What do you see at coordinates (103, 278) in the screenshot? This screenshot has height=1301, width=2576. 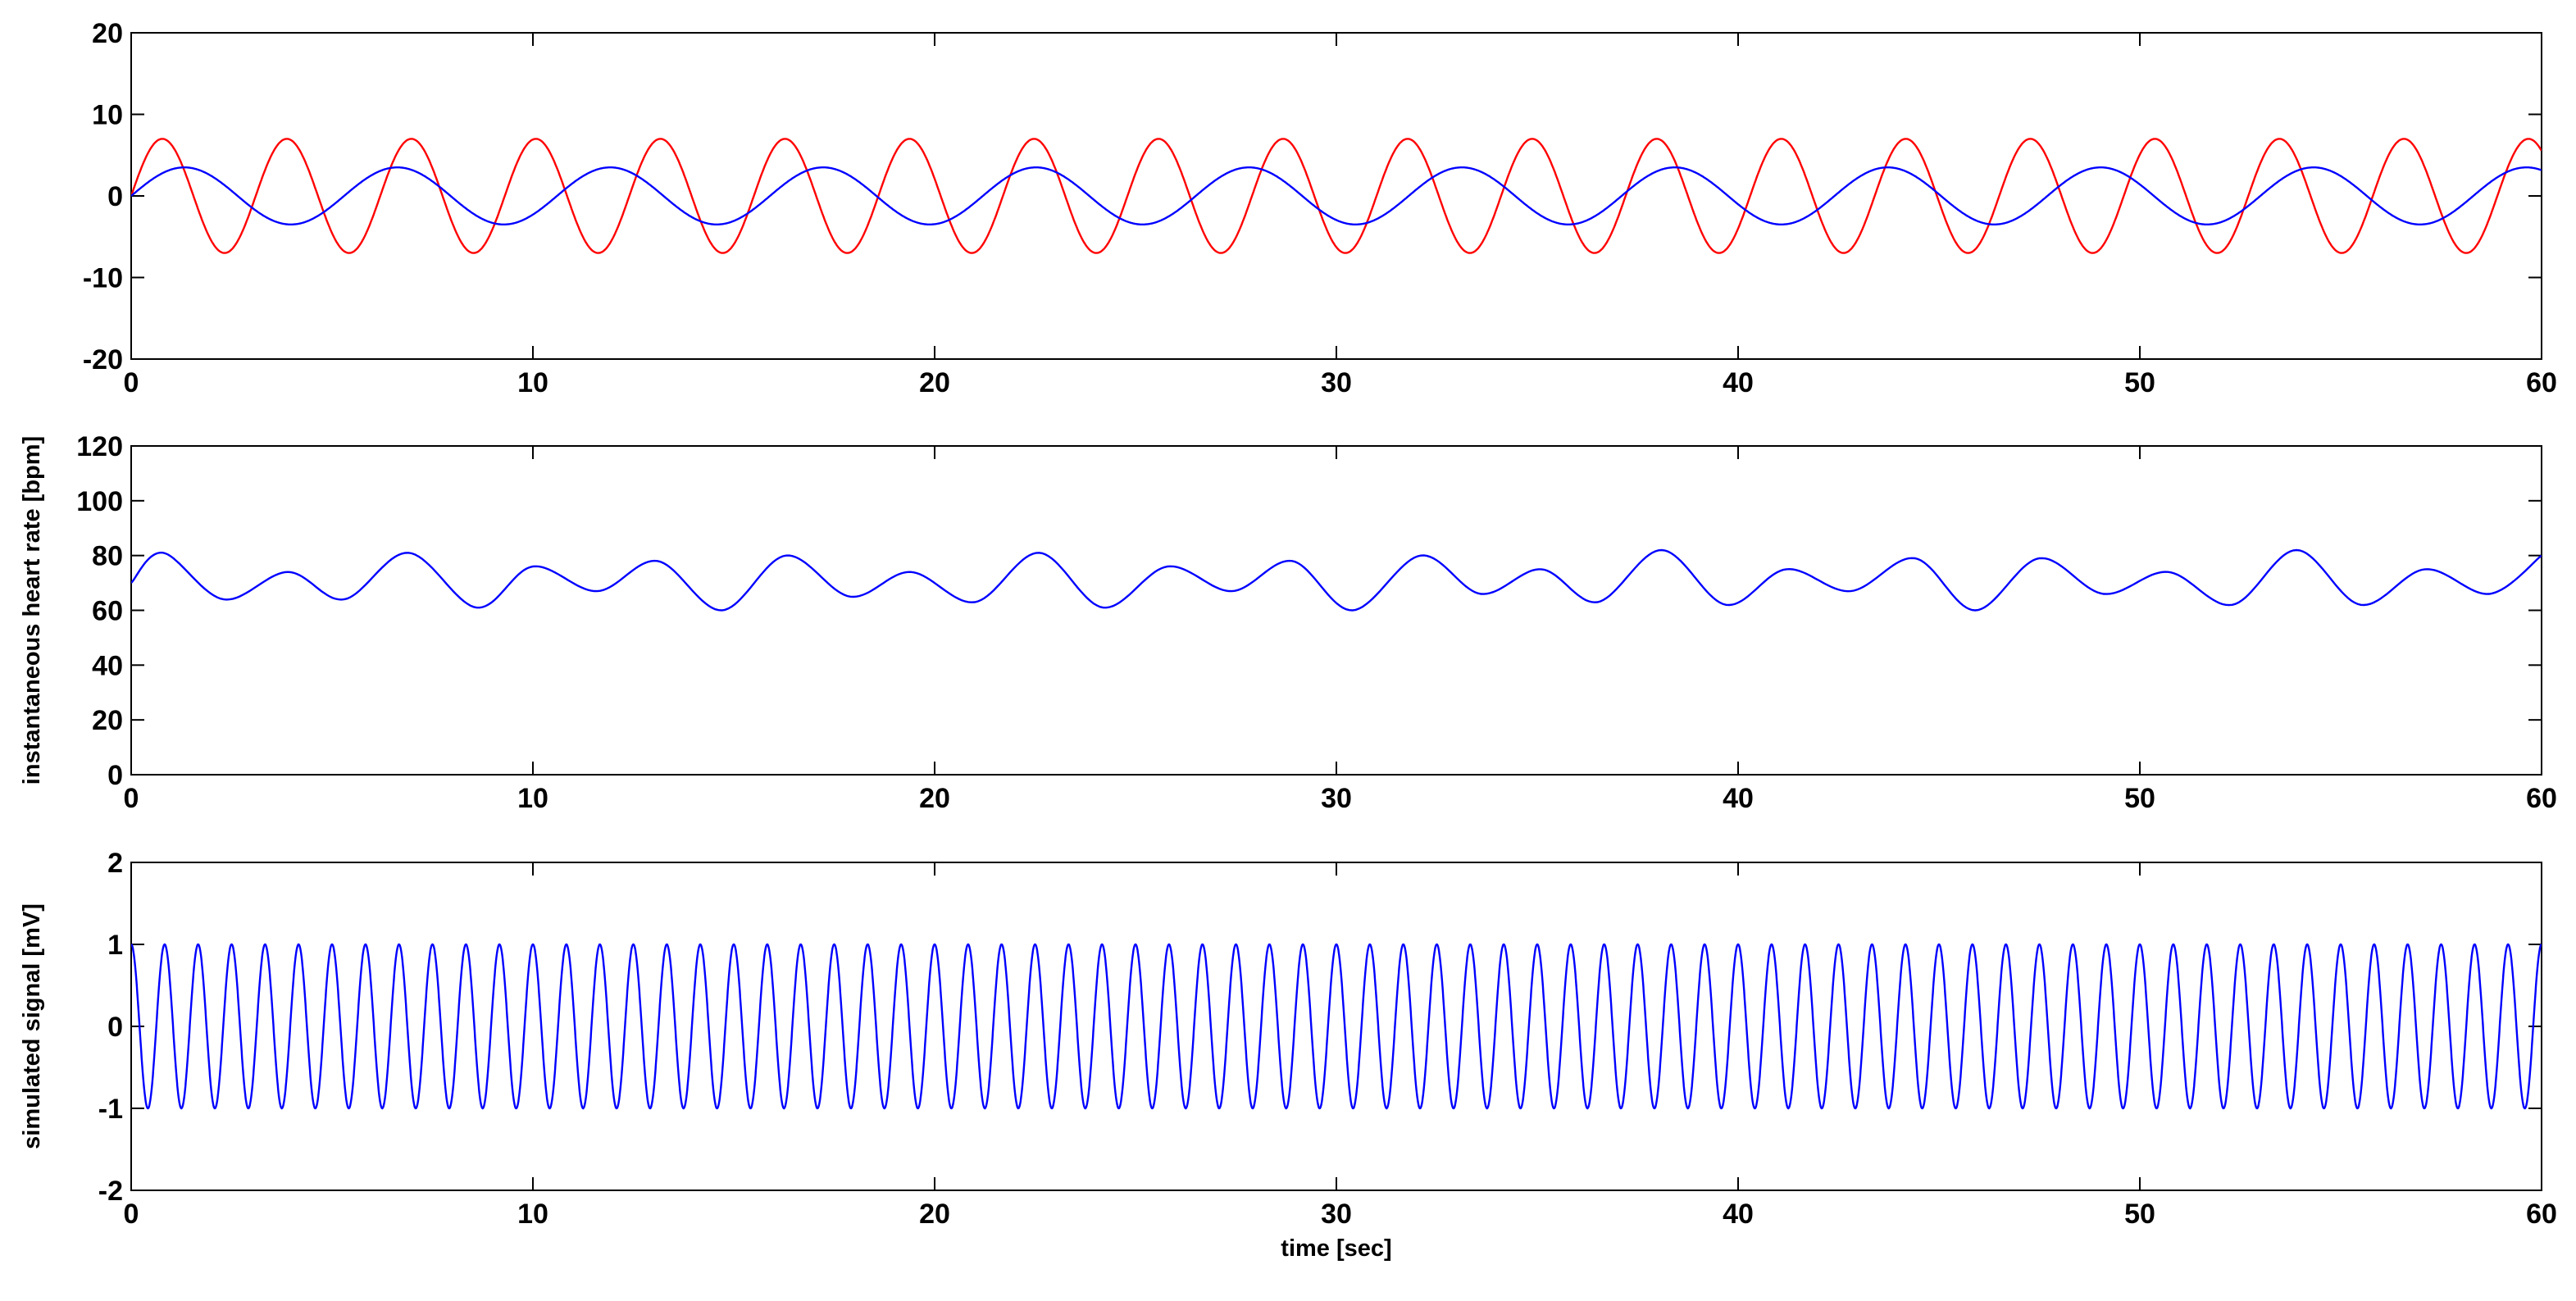 I see `y-tick-label: -10` at bounding box center [103, 278].